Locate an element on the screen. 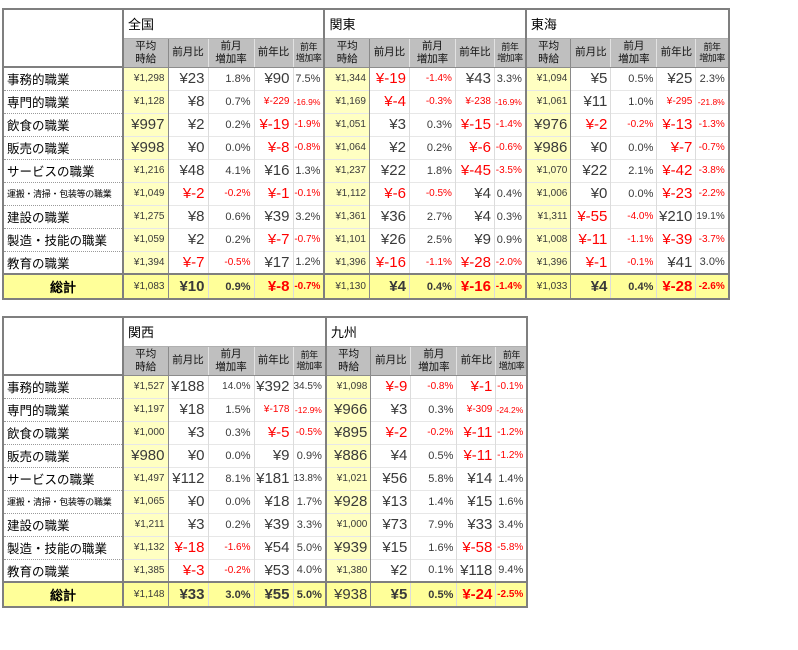 The height and width of the screenshot is (650, 798). cell-mom-diff: ¥5 is located at coordinates (390, 594).